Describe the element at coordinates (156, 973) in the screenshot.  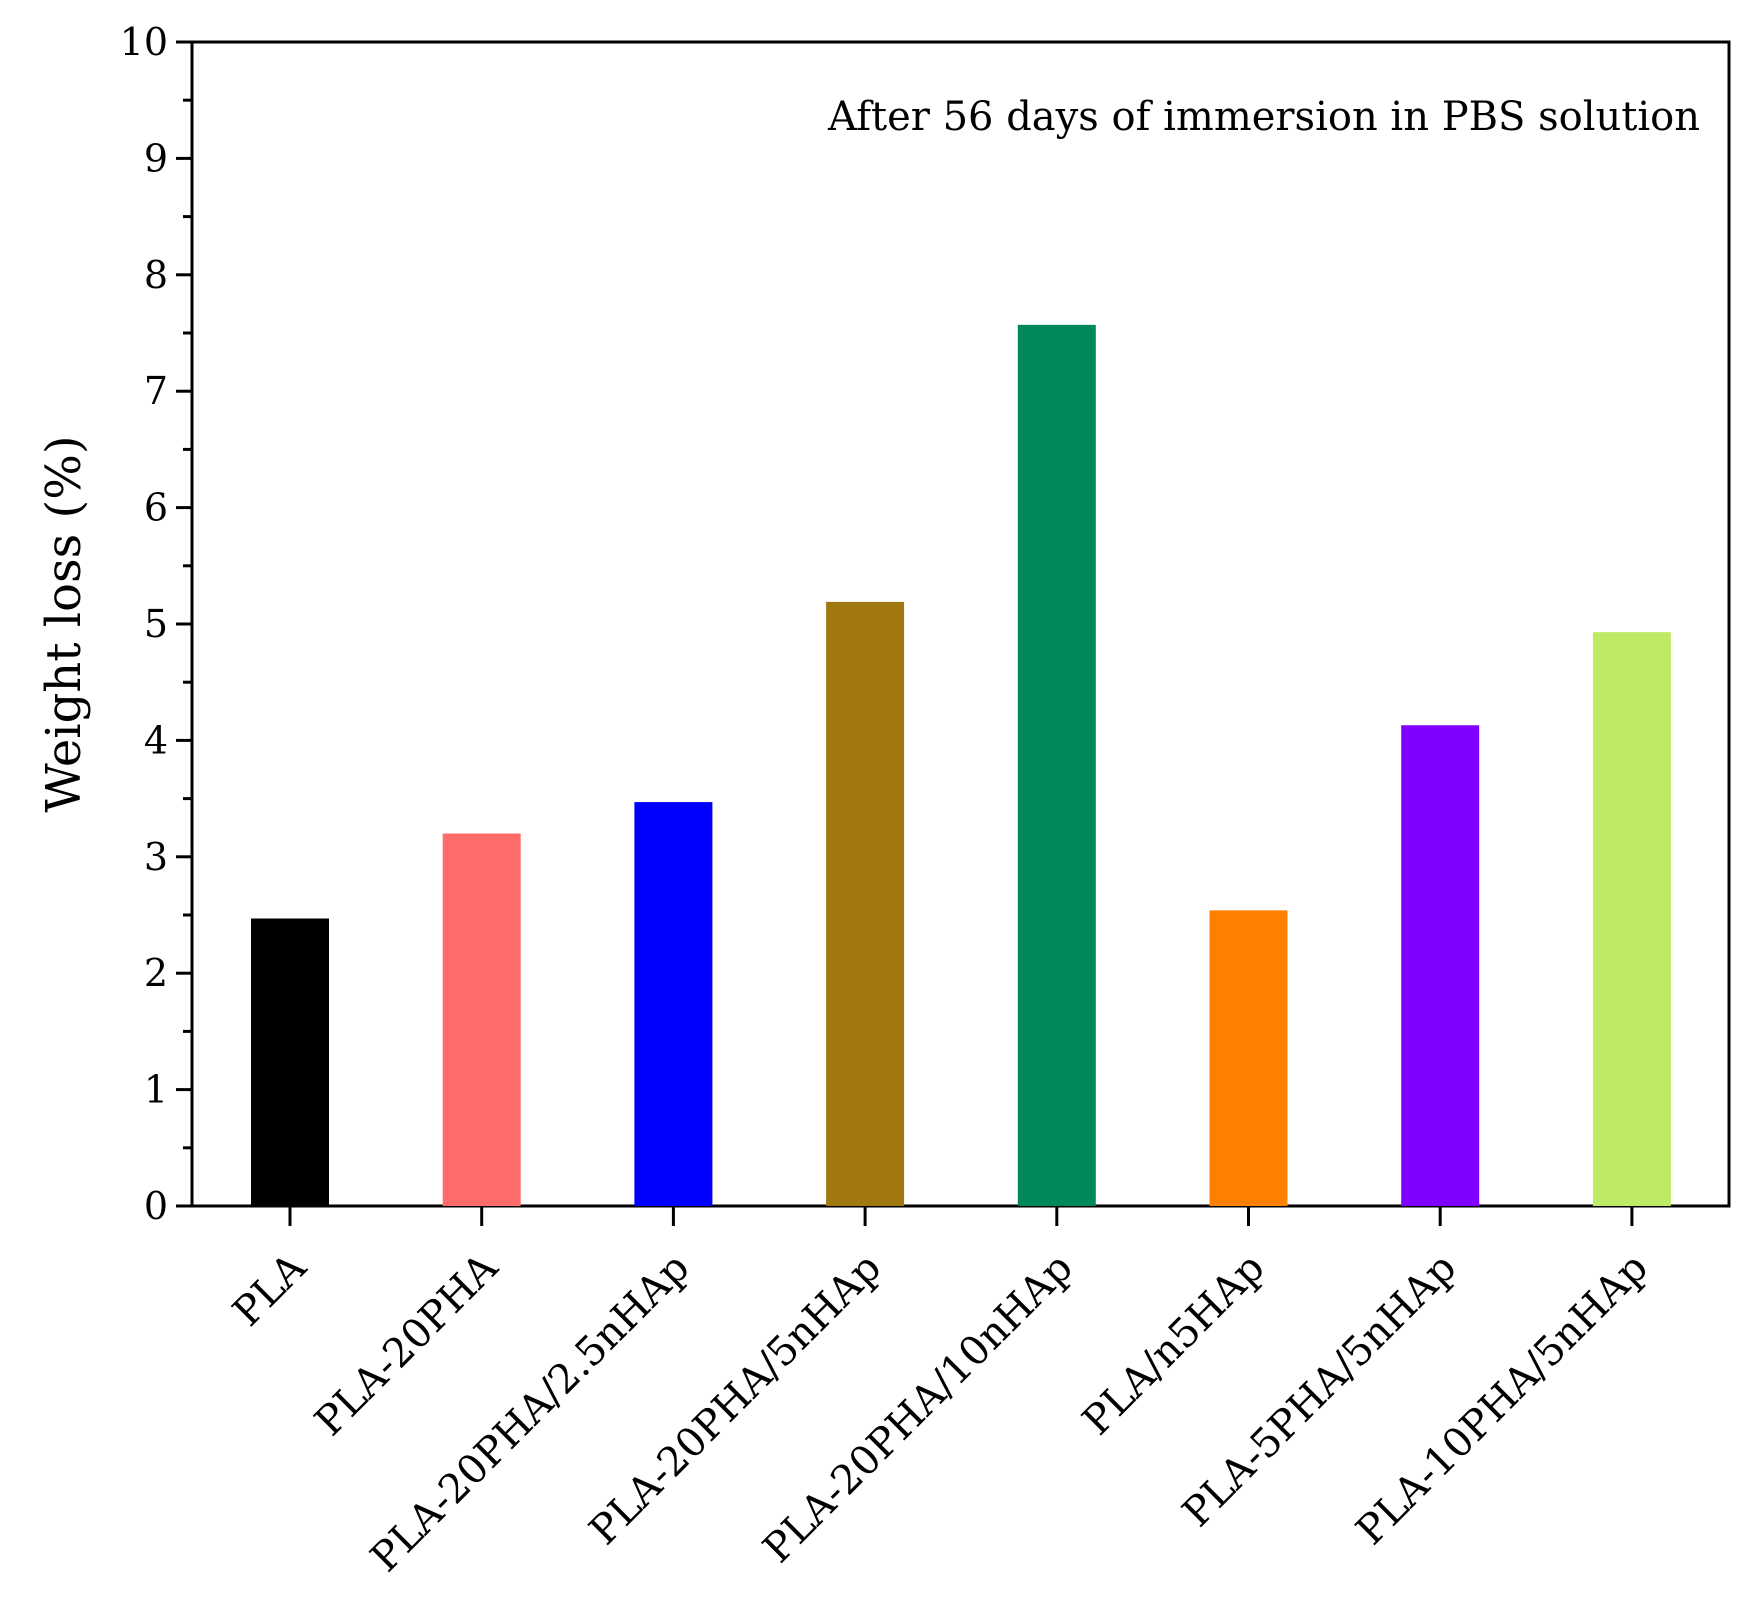
I see `y-tick-label: 2` at that location.